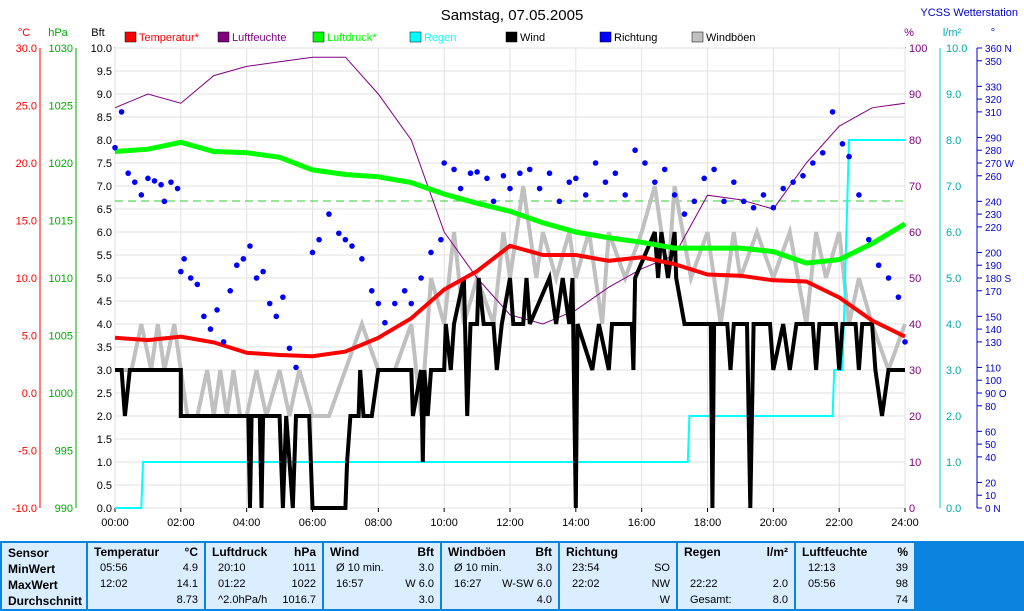 The width and height of the screenshot is (1024, 611). What do you see at coordinates (61, 164) in the screenshot?
I see `pressure-tick-label: 1020` at bounding box center [61, 164].